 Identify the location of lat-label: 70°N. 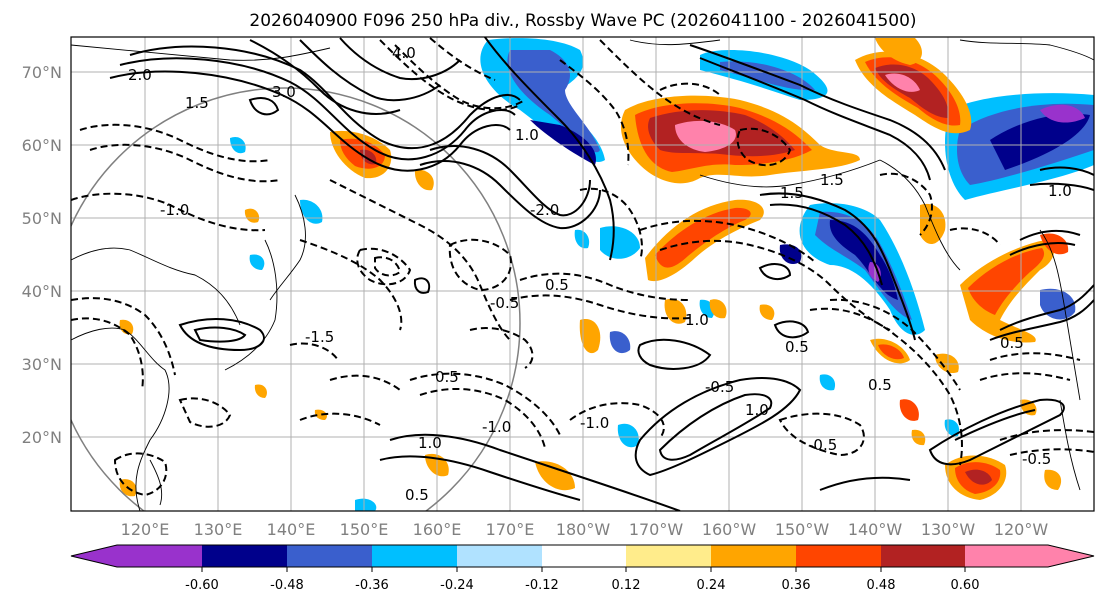
(42, 72).